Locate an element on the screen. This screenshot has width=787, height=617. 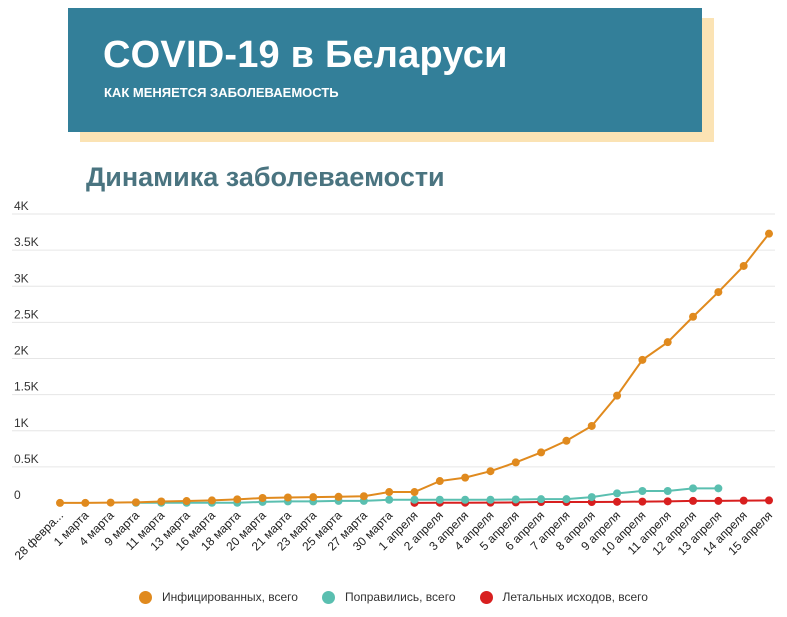
y-tick-label: 0 is located at coordinates (17, 495).